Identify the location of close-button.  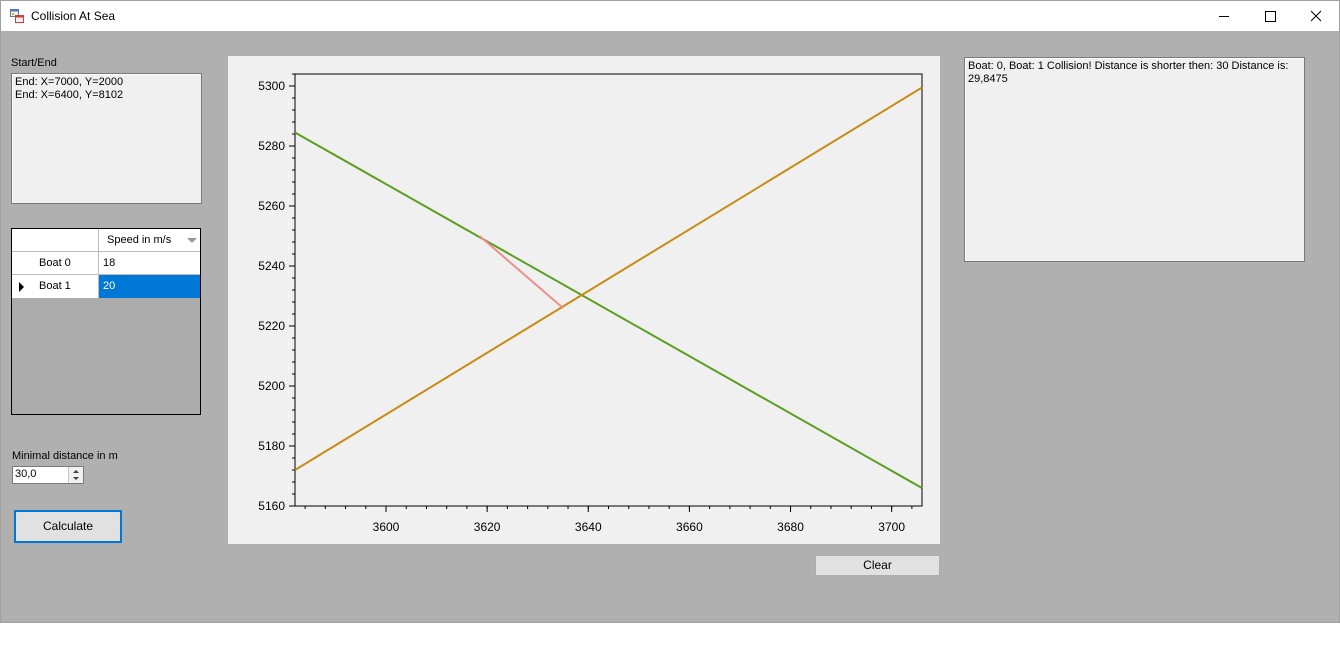
(1316, 16).